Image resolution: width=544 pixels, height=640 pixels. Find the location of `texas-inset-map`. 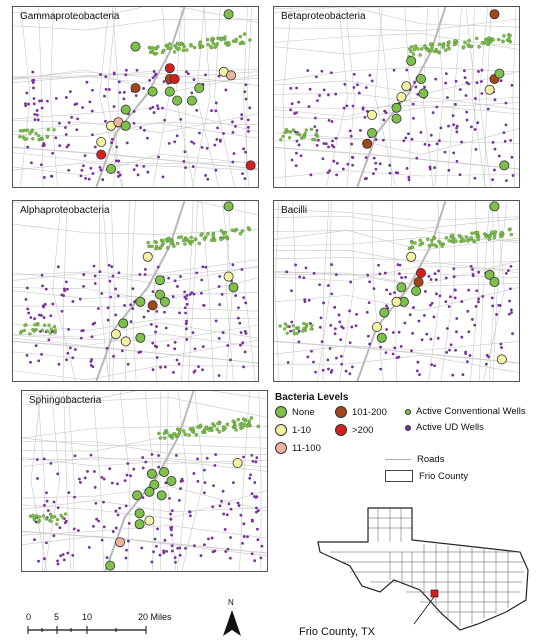

texas-inset-map is located at coordinates (423, 566).